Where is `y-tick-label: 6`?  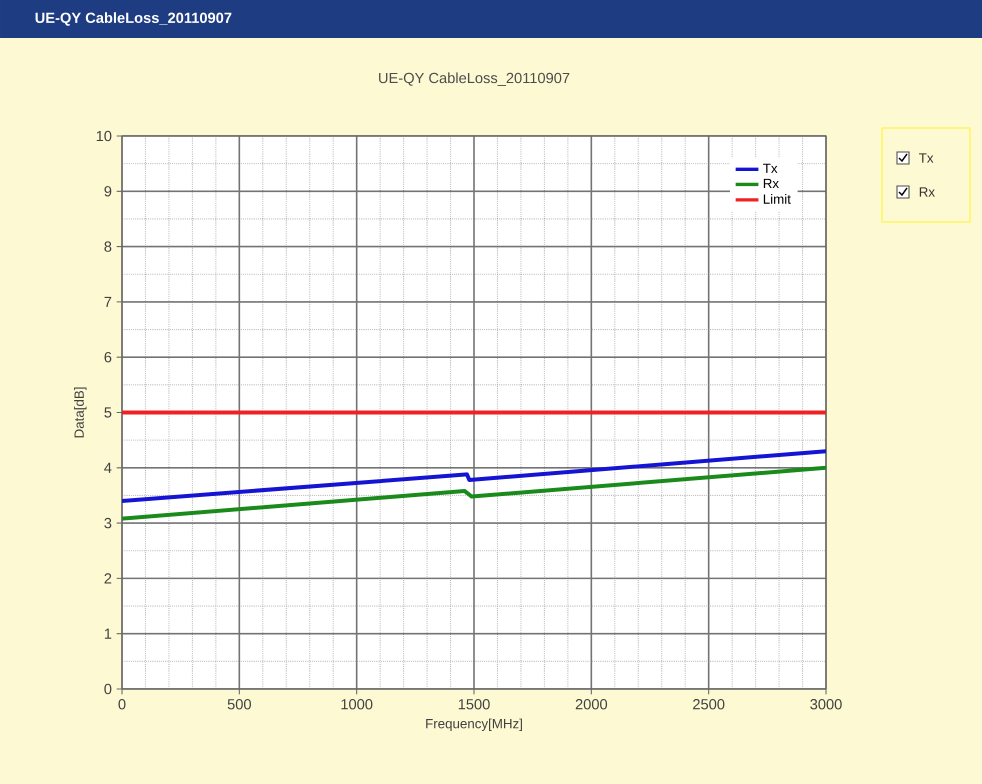 y-tick-label: 6 is located at coordinates (108, 357).